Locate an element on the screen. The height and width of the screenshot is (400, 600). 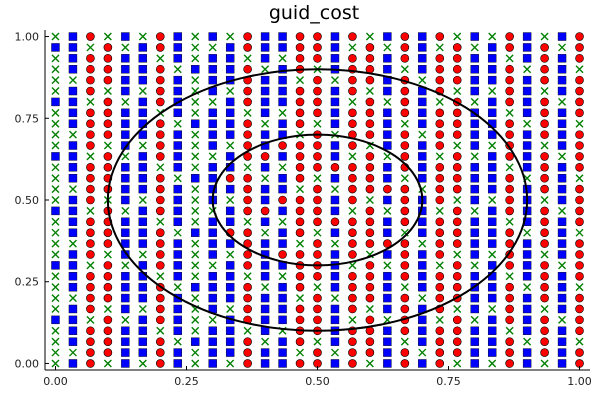
x-tick-label: 0.25 is located at coordinates (186, 381).